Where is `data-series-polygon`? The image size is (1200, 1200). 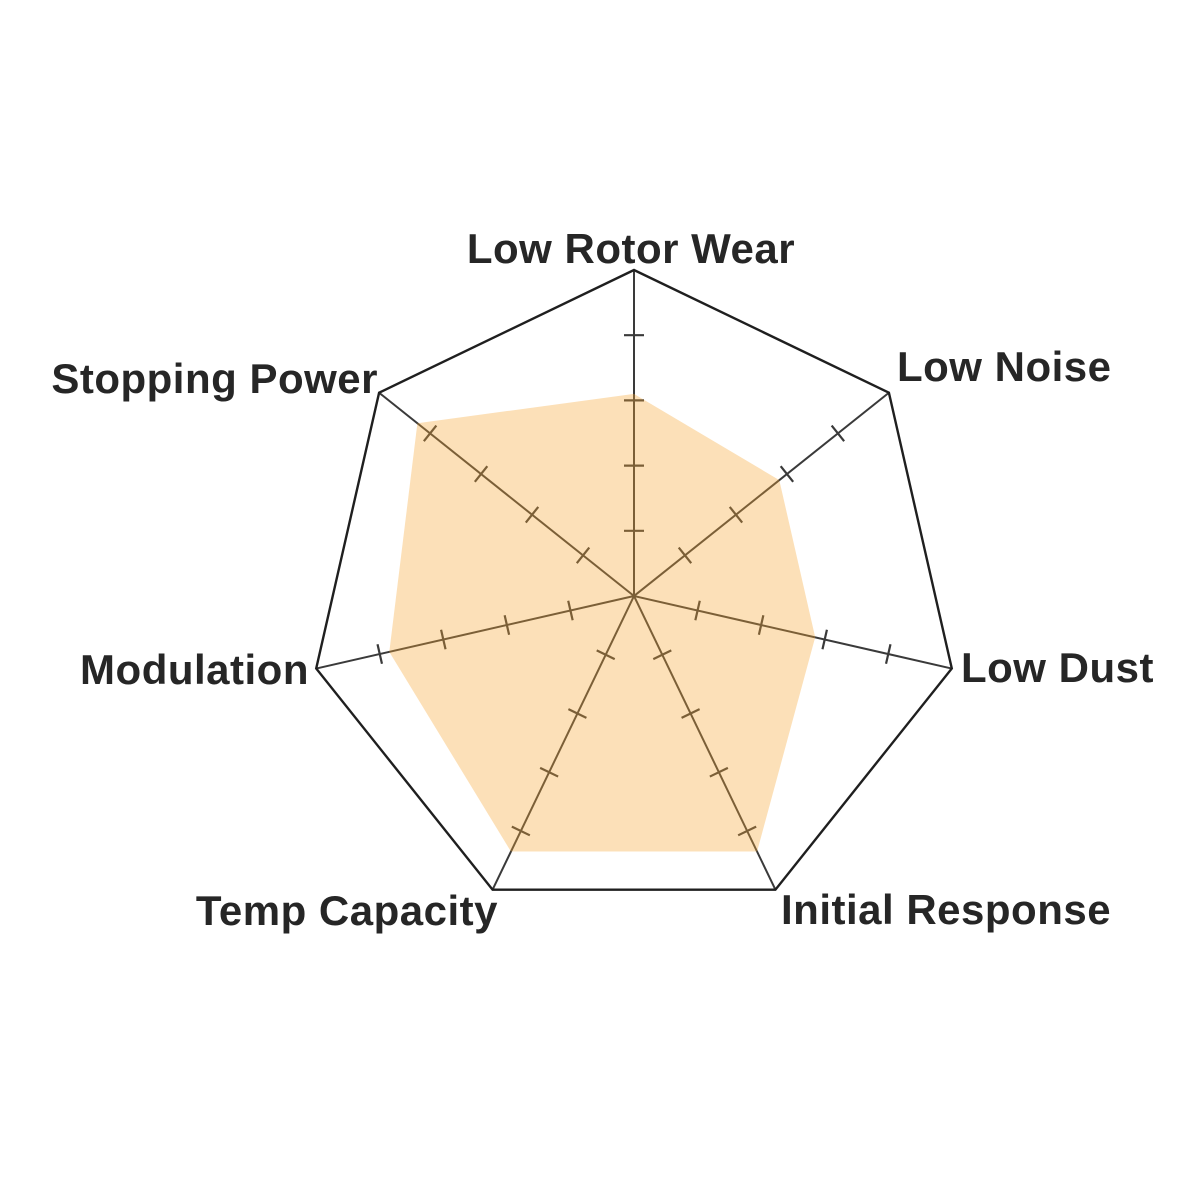 data-series-polygon is located at coordinates (602, 622).